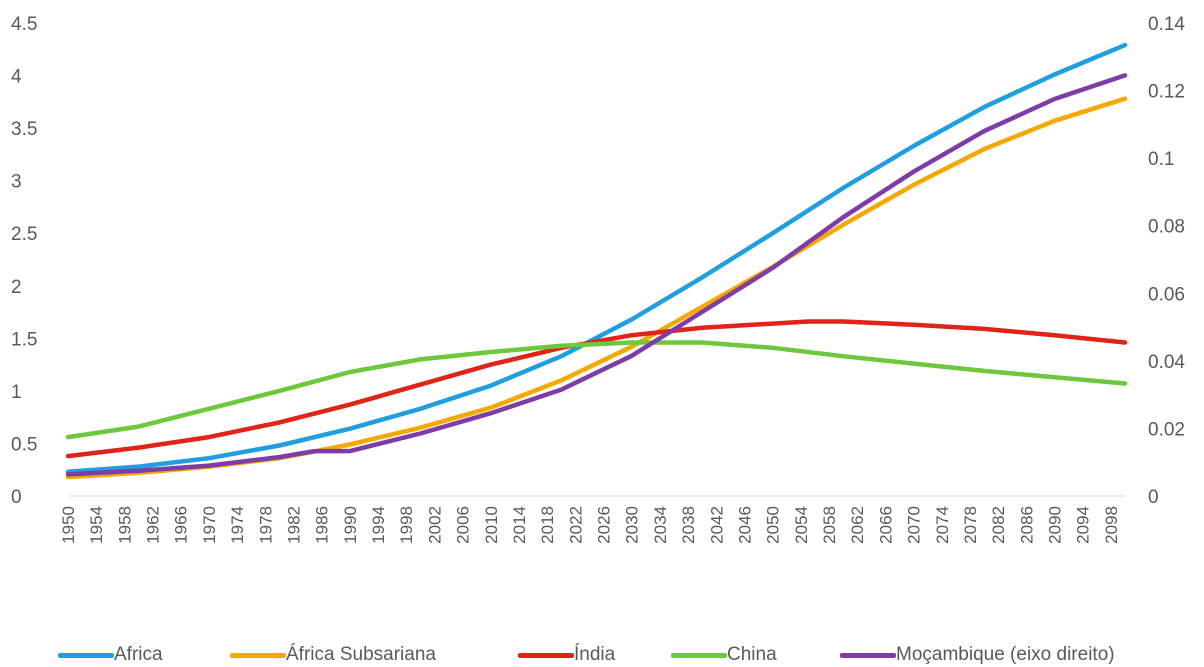  What do you see at coordinates (378, 525) in the screenshot?
I see `x-tick-label: 1994` at bounding box center [378, 525].